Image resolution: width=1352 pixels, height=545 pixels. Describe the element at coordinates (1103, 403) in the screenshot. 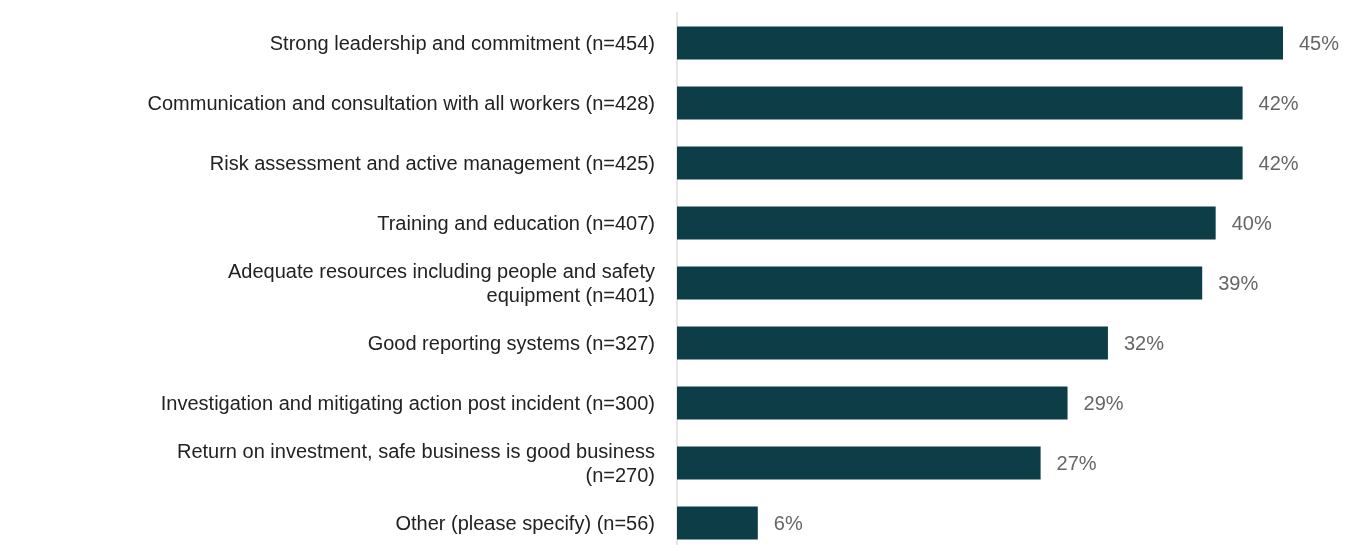

I see `data-label: 29%` at that location.